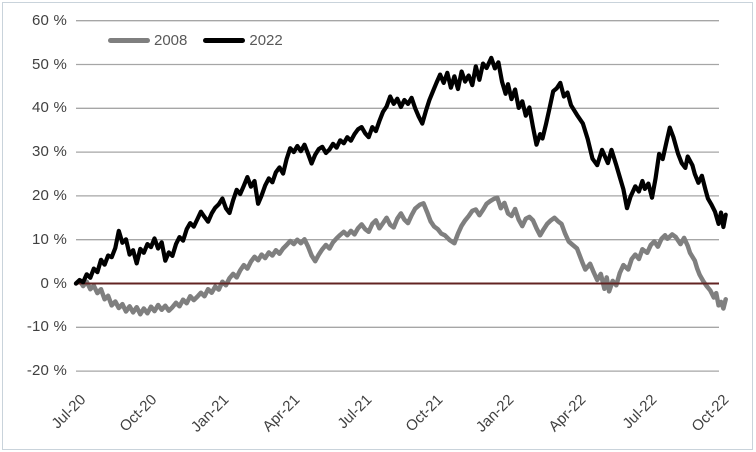  What do you see at coordinates (224, 40) in the screenshot?
I see `legend-swatch-2022` at bounding box center [224, 40].